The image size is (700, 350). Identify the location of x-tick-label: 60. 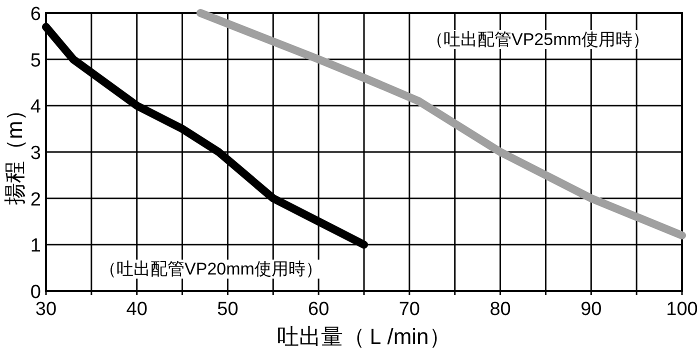
(319, 309).